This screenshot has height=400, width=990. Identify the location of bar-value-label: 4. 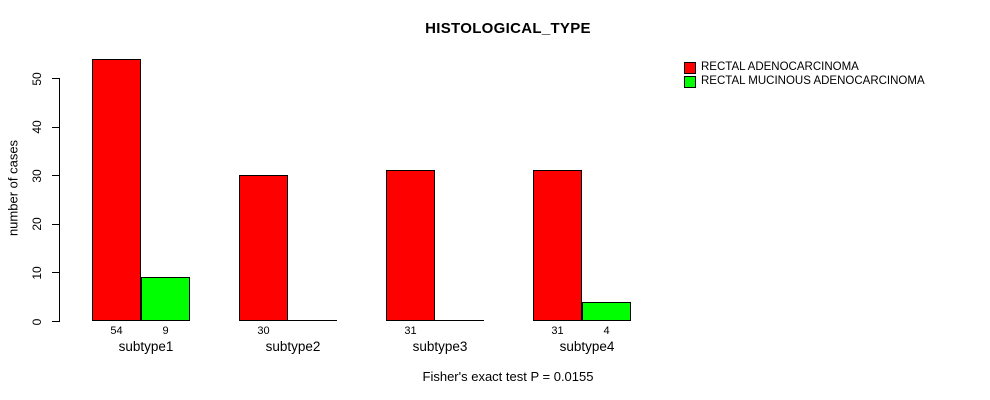
(606, 331).